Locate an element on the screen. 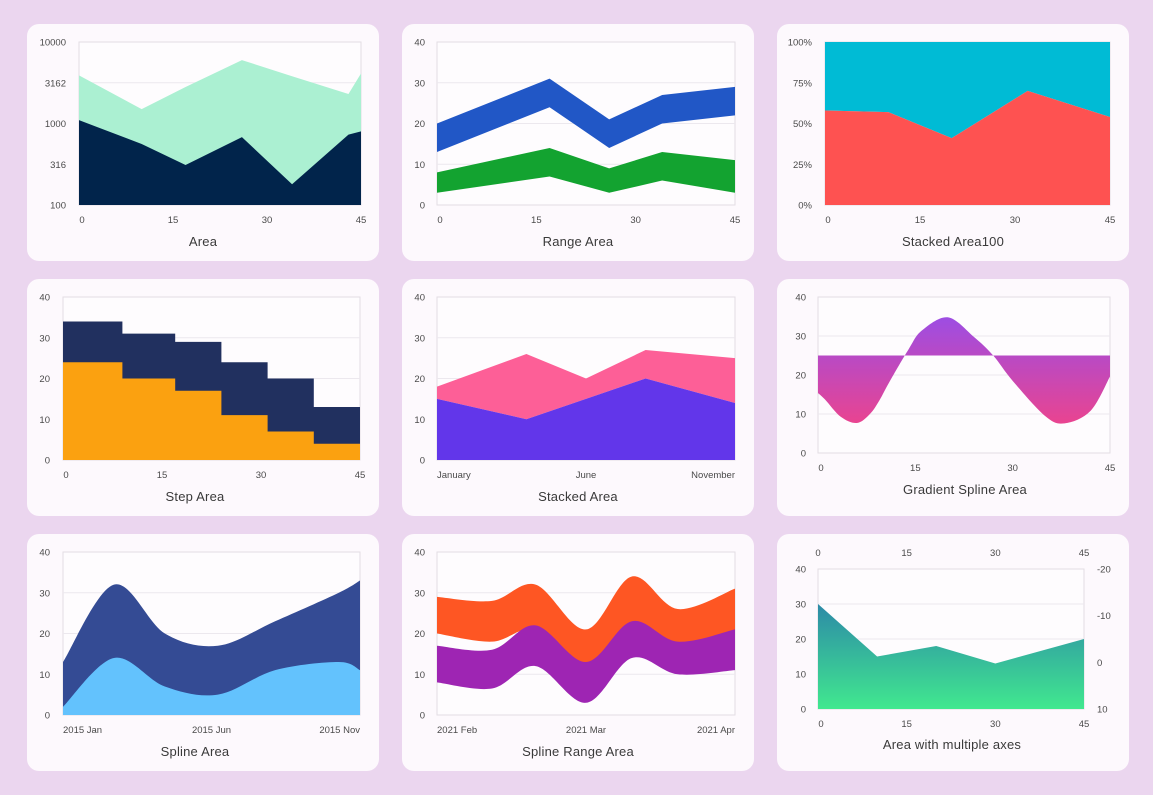 The width and height of the screenshot is (1153, 795). y-tick-label: 100 is located at coordinates (58, 206).